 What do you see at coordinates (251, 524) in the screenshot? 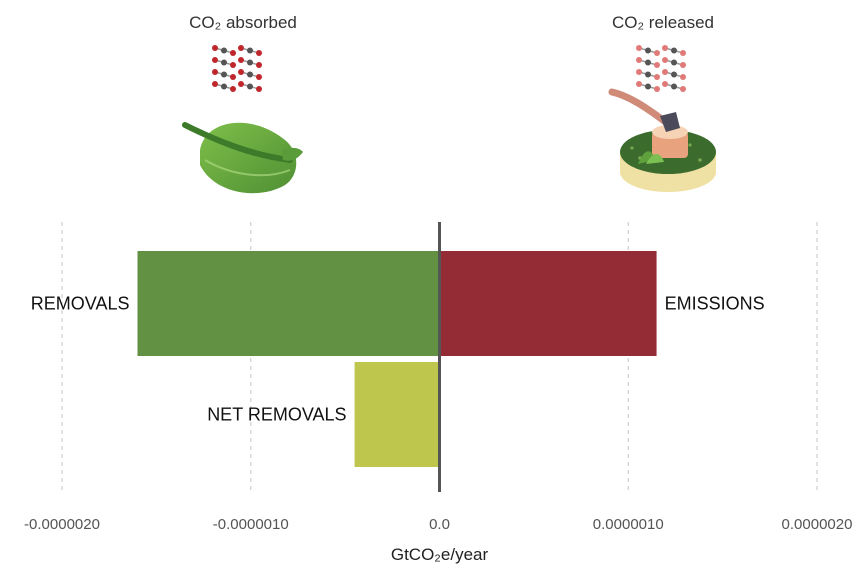
I see `x-tick-label: -0.0000010` at bounding box center [251, 524].